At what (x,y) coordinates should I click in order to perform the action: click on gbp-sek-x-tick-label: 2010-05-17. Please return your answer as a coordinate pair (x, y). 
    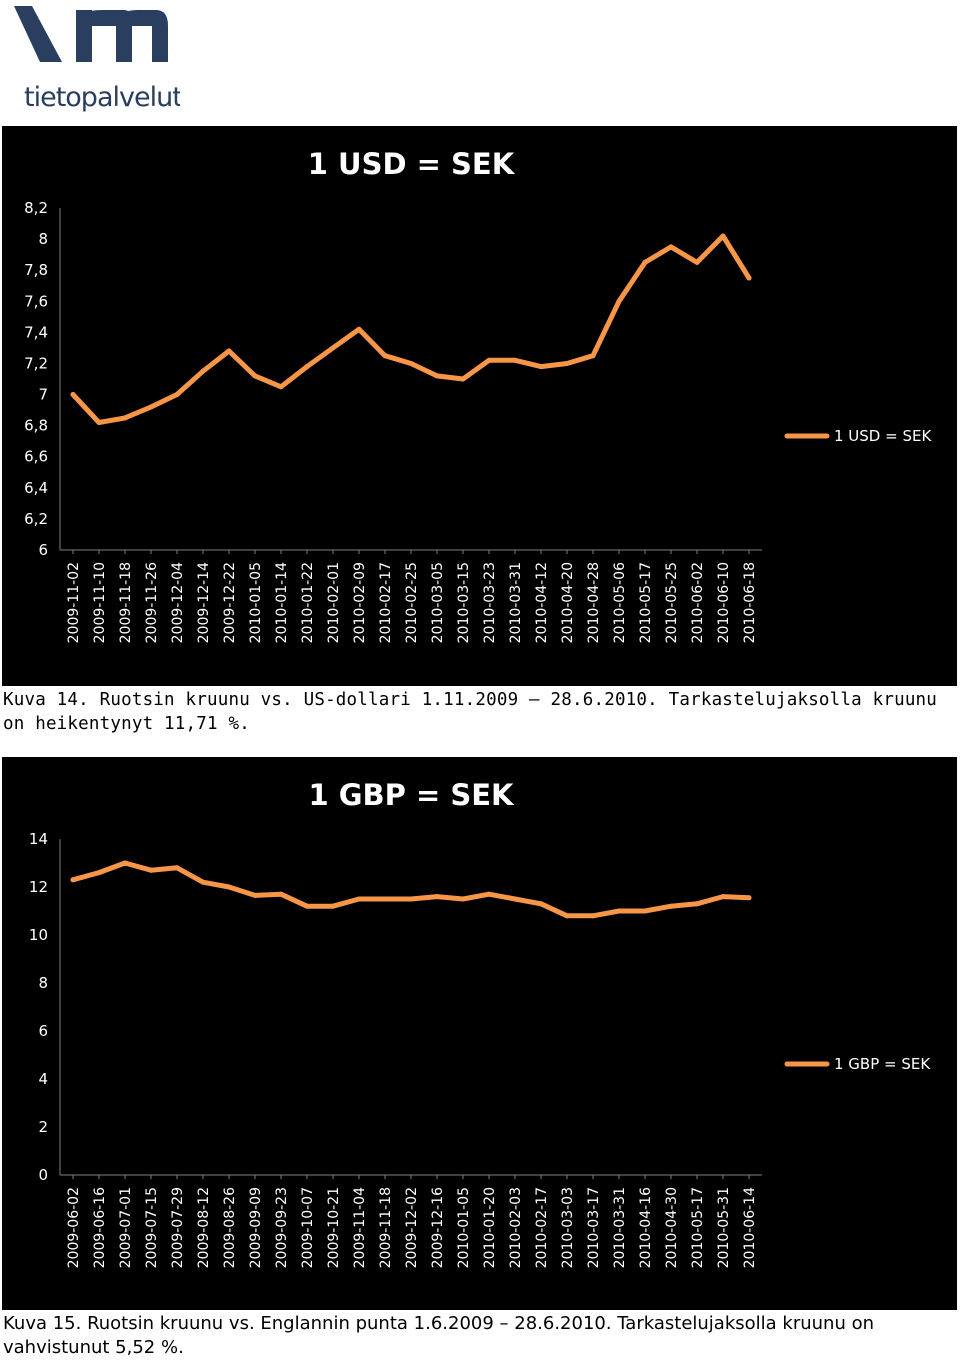
    Looking at the image, I should click on (698, 1227).